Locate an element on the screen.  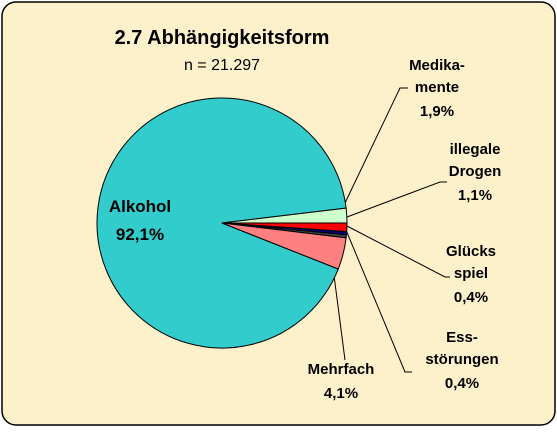
category-label: Alkohol 92,1% is located at coordinates (140, 220).